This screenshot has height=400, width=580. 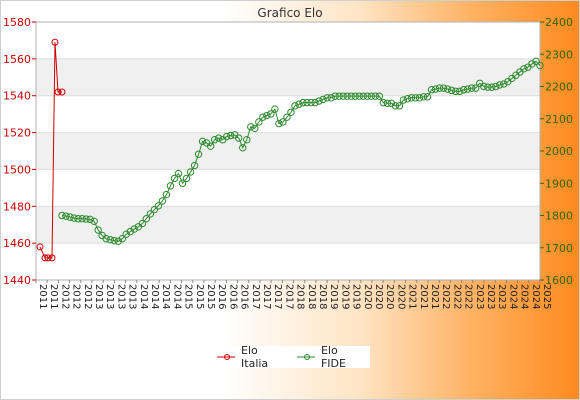 What do you see at coordinates (165, 296) in the screenshot?
I see `x-tick-label: 2014` at bounding box center [165, 296].